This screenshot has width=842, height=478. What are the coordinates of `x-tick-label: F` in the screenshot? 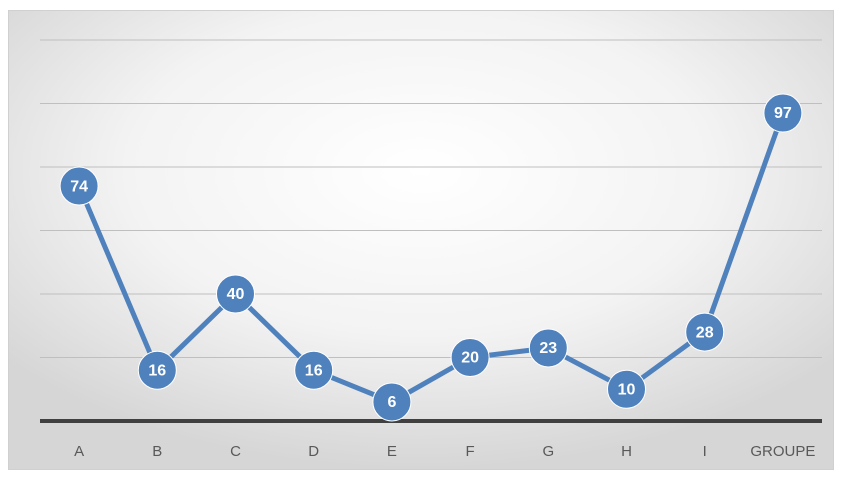 It's located at (470, 451).